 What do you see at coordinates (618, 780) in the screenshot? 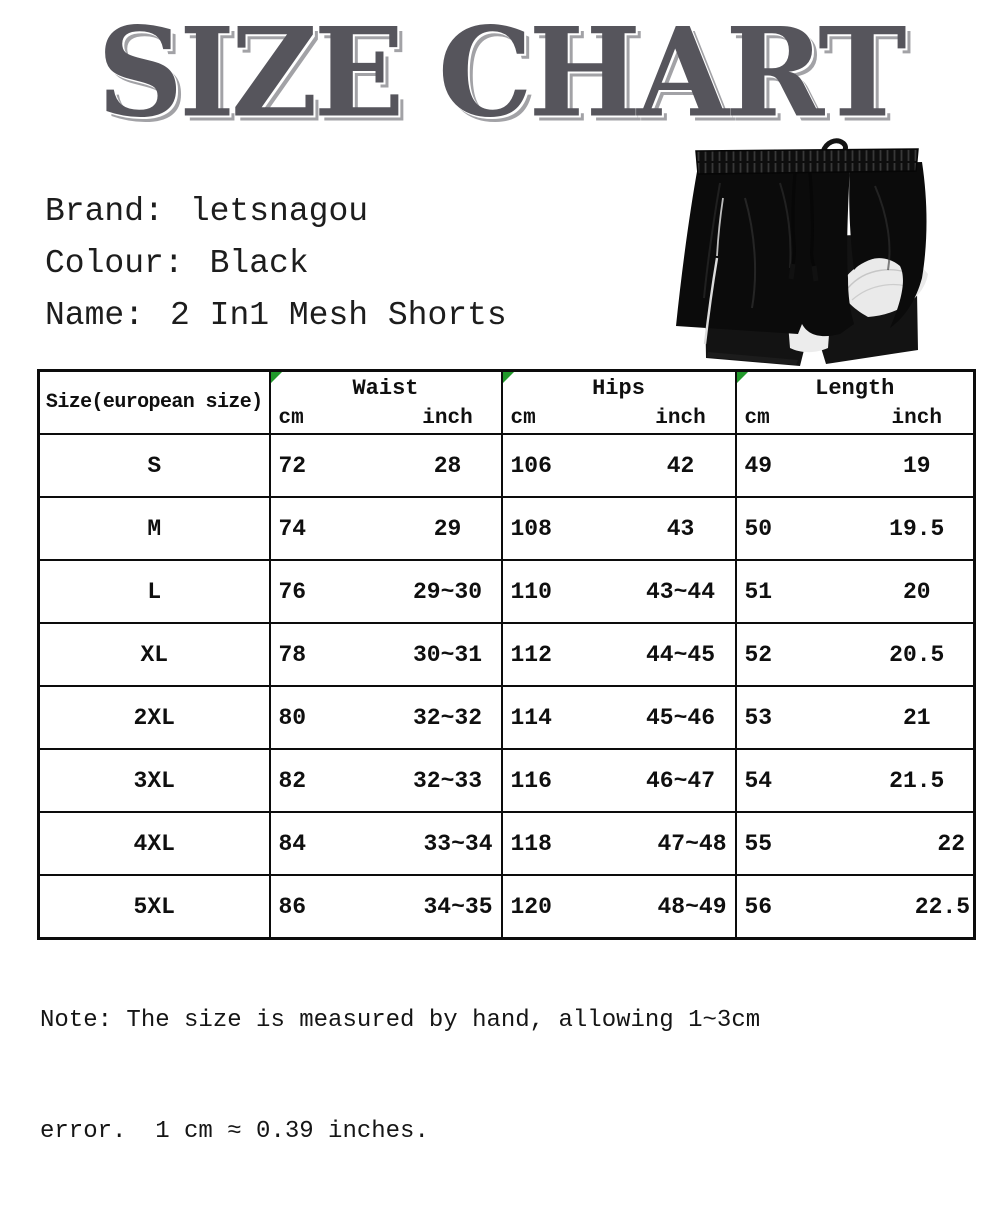
I see `cell-hips: 116 46~47` at bounding box center [618, 780].